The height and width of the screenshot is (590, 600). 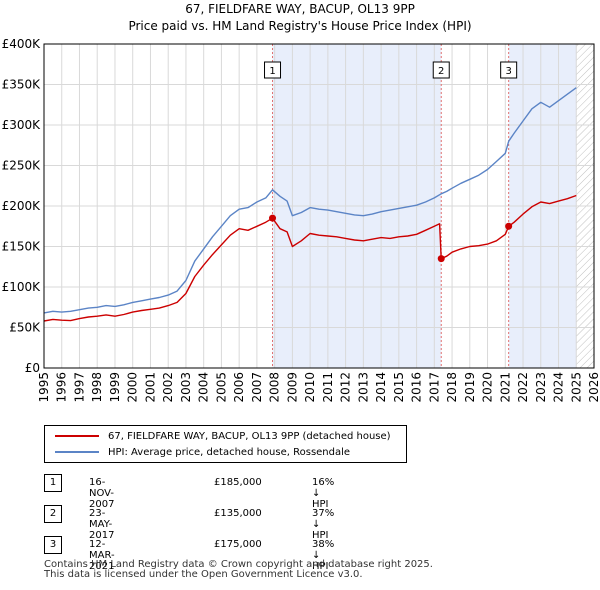 What do you see at coordinates (22, 287) in the screenshot?
I see `y-tick-label: £100K` at bounding box center [22, 287].